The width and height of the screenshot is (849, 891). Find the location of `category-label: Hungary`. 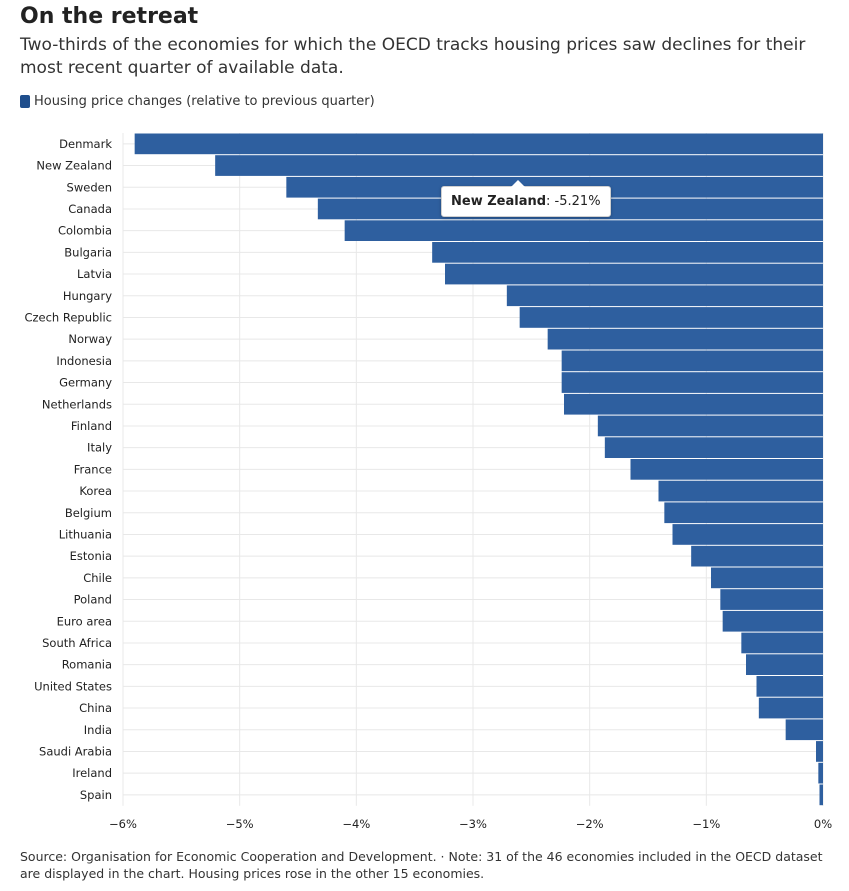

category-label: Hungary is located at coordinates (87, 296).